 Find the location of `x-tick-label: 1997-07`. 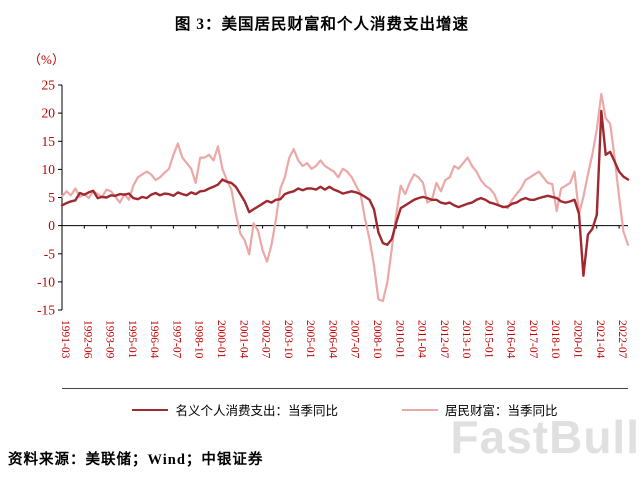

x-tick-label: 1997-07 is located at coordinates (176, 339).